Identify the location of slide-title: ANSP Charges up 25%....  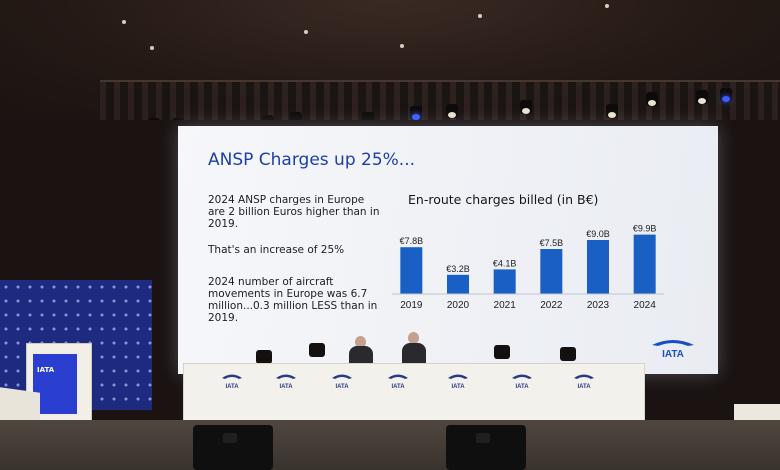
(312, 160).